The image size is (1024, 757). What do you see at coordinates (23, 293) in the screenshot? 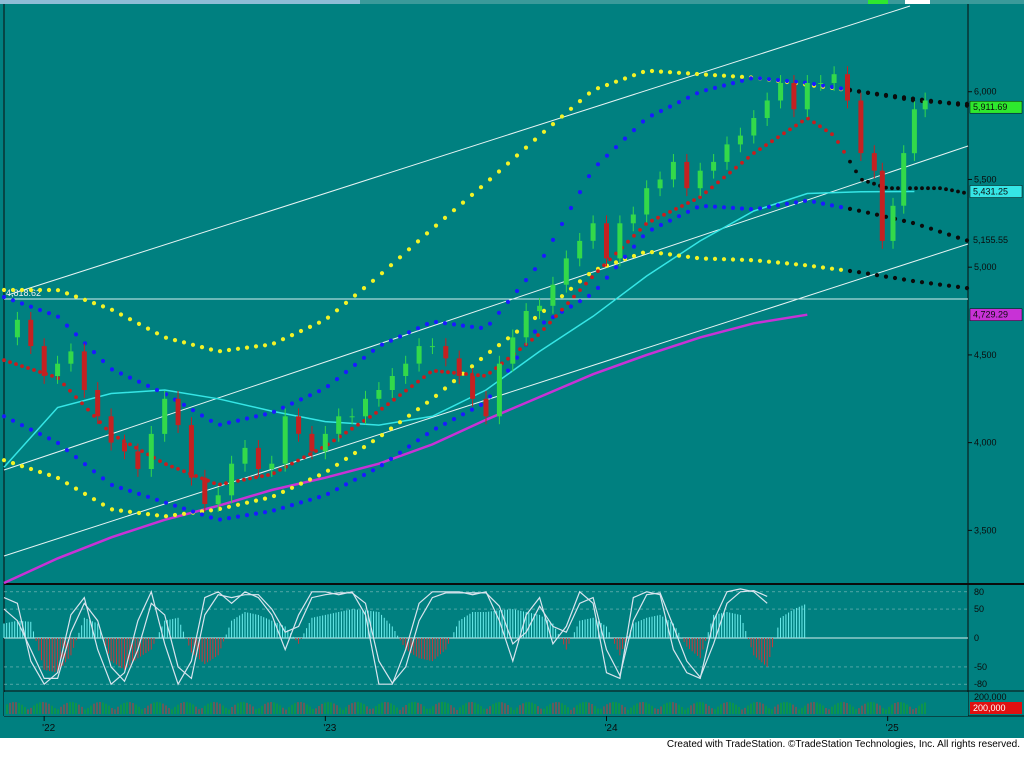
I see `reference-line-label: 4,818.62` at bounding box center [23, 293].